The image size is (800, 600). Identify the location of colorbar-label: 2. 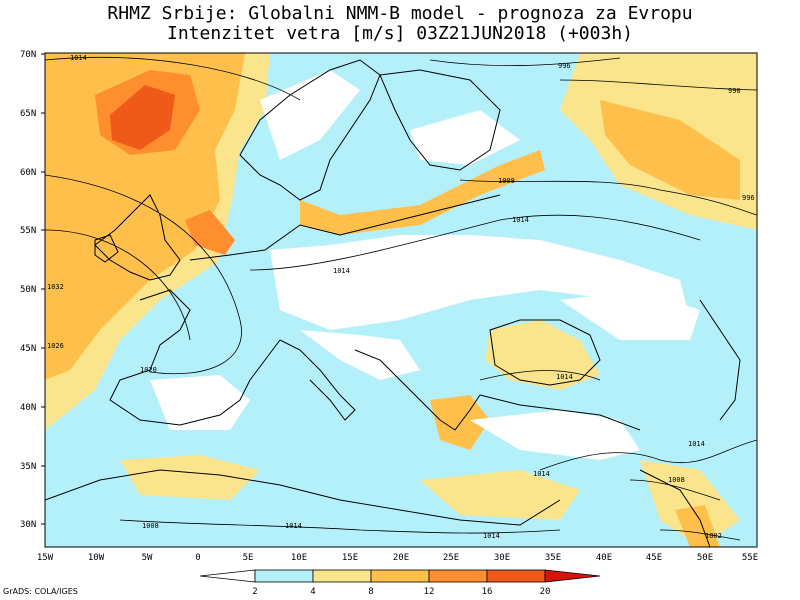
(254, 592).